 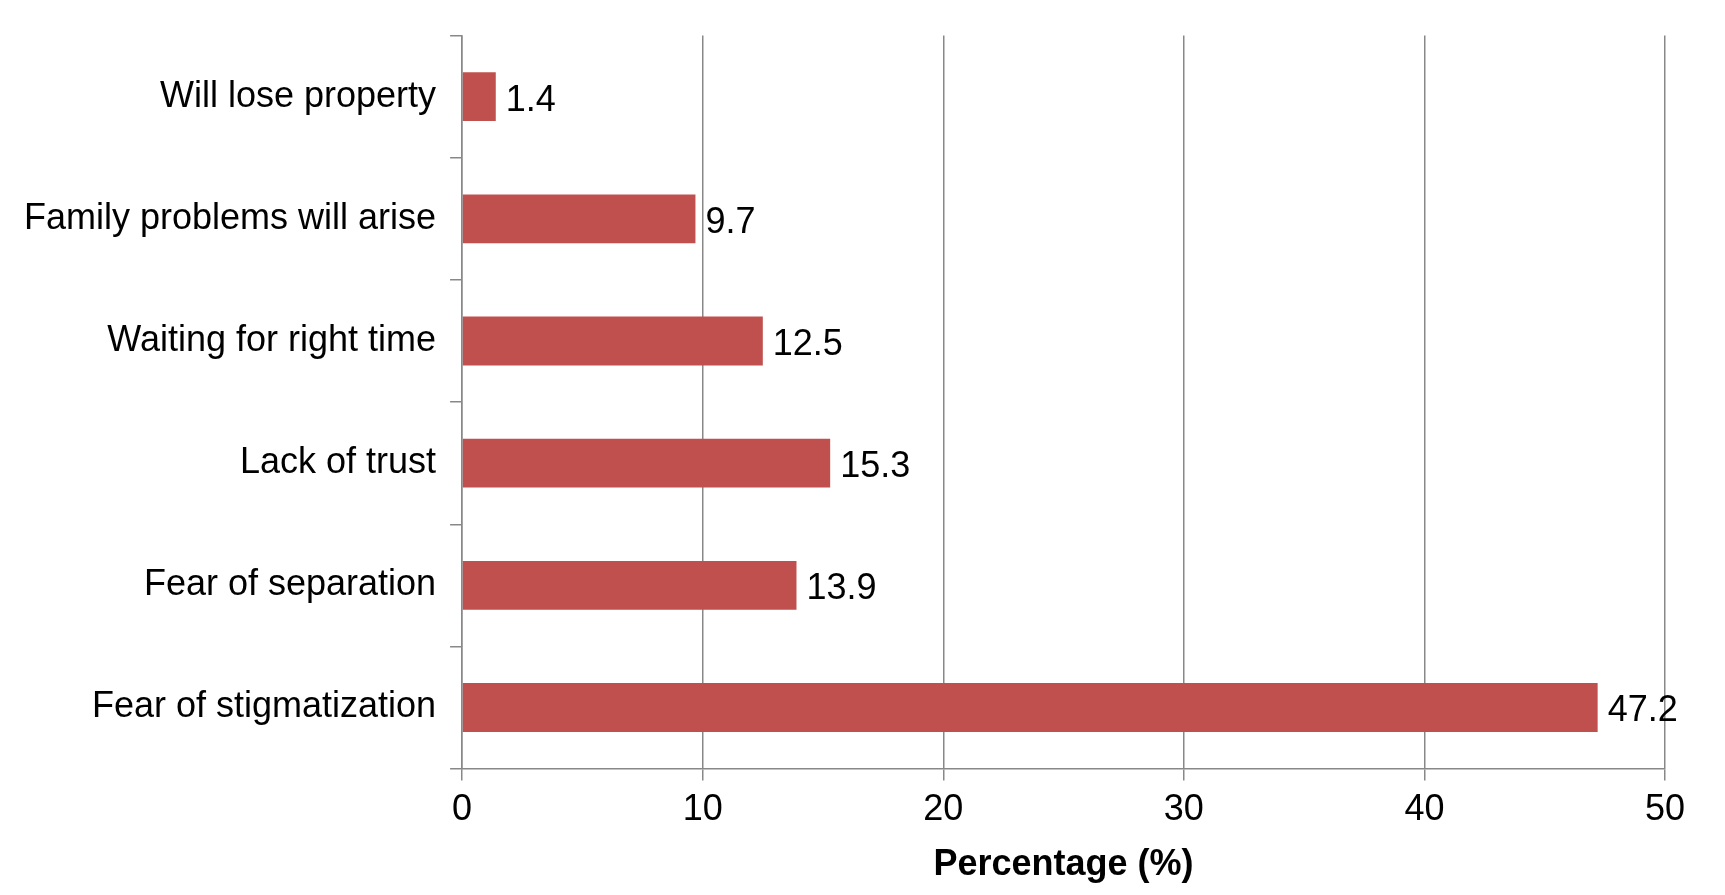 I want to click on data-label: 9.7, so click(x=730, y=220).